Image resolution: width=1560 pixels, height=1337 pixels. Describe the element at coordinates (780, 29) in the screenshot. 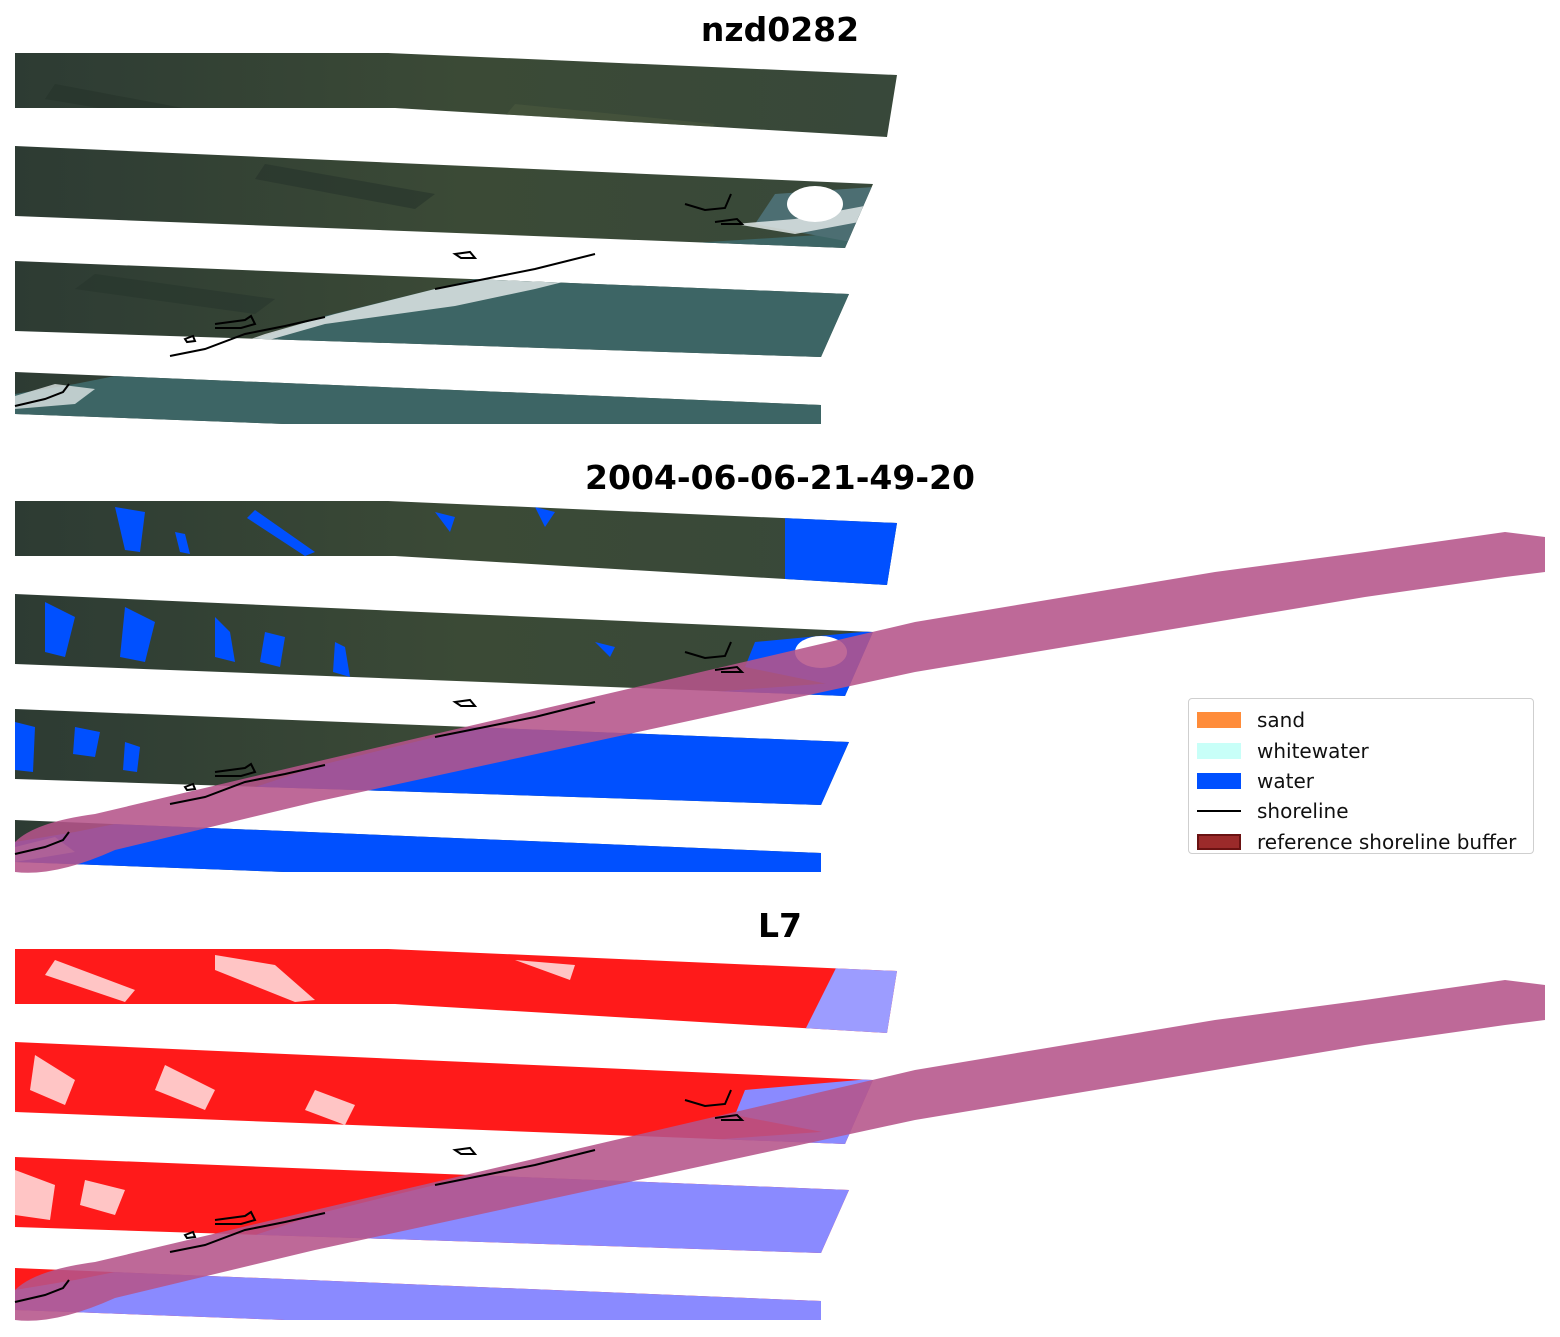

I see `panel-title-site: nzd0282` at that location.